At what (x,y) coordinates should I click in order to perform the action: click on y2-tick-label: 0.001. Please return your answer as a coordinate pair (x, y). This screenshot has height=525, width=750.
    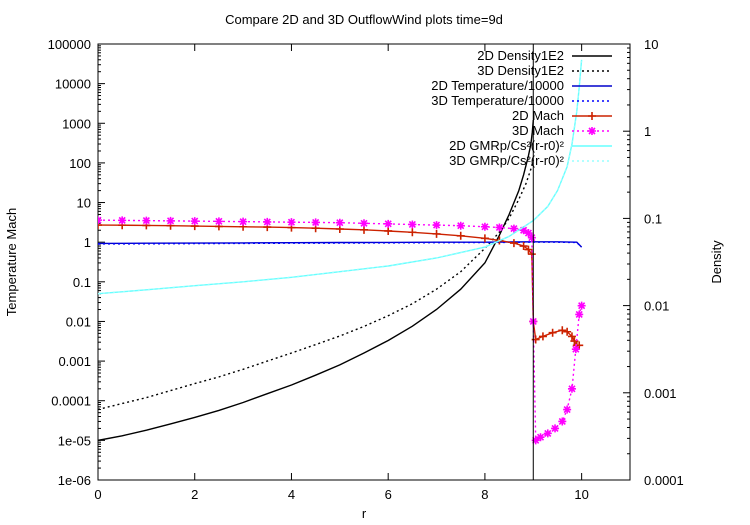
    Looking at the image, I should click on (660, 393).